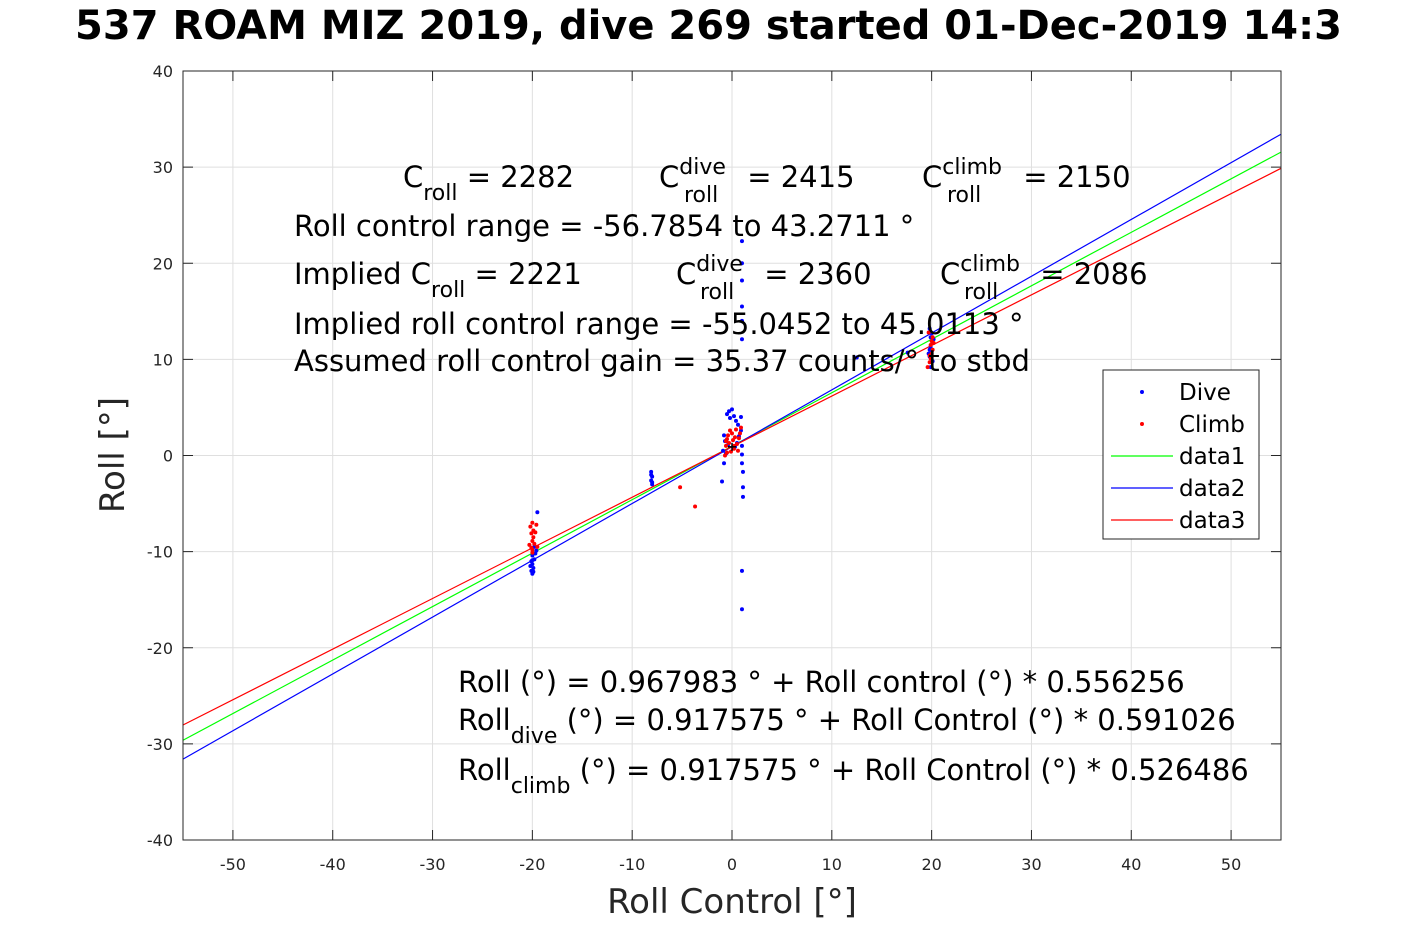  I want to click on implied-c-climb-sub: roll, so click(981, 292).